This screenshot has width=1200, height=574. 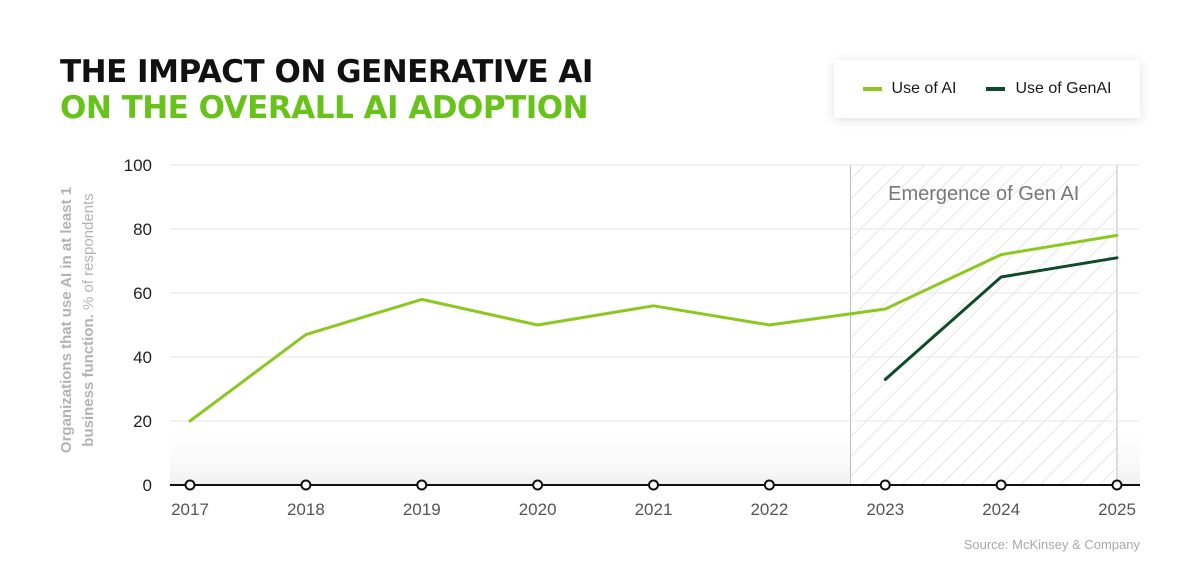 I want to click on y-tick-label: 20, so click(x=142, y=421).